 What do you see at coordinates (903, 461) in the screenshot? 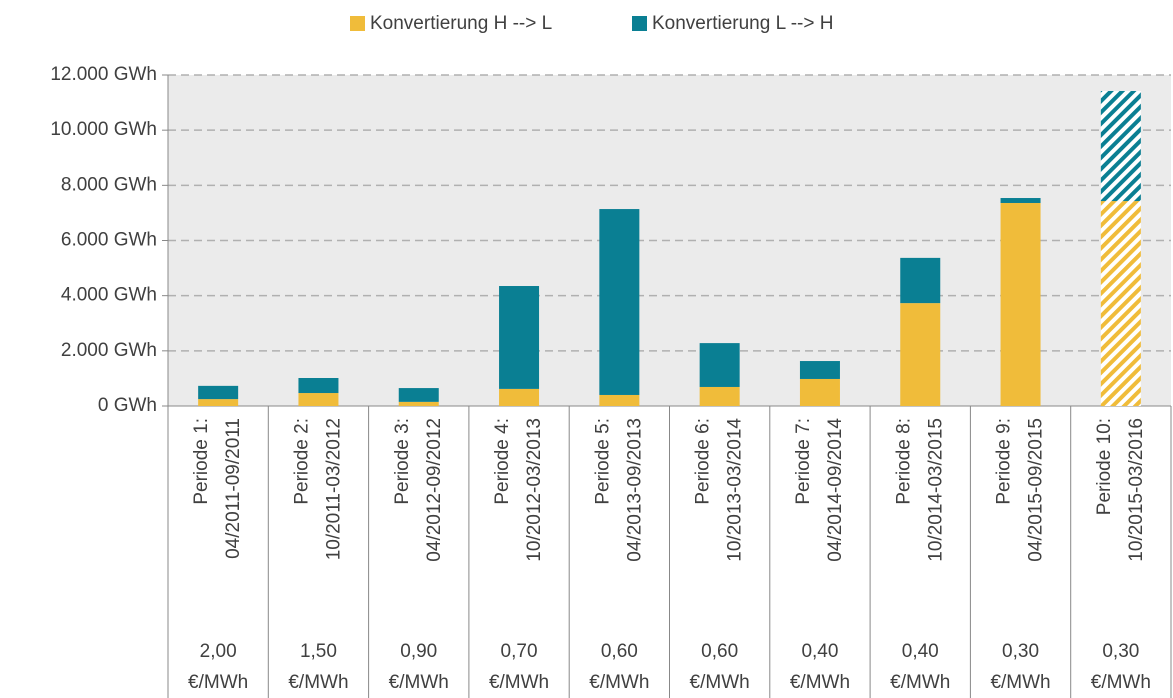
I see `x-tick-label: Periode 8:` at bounding box center [903, 461].